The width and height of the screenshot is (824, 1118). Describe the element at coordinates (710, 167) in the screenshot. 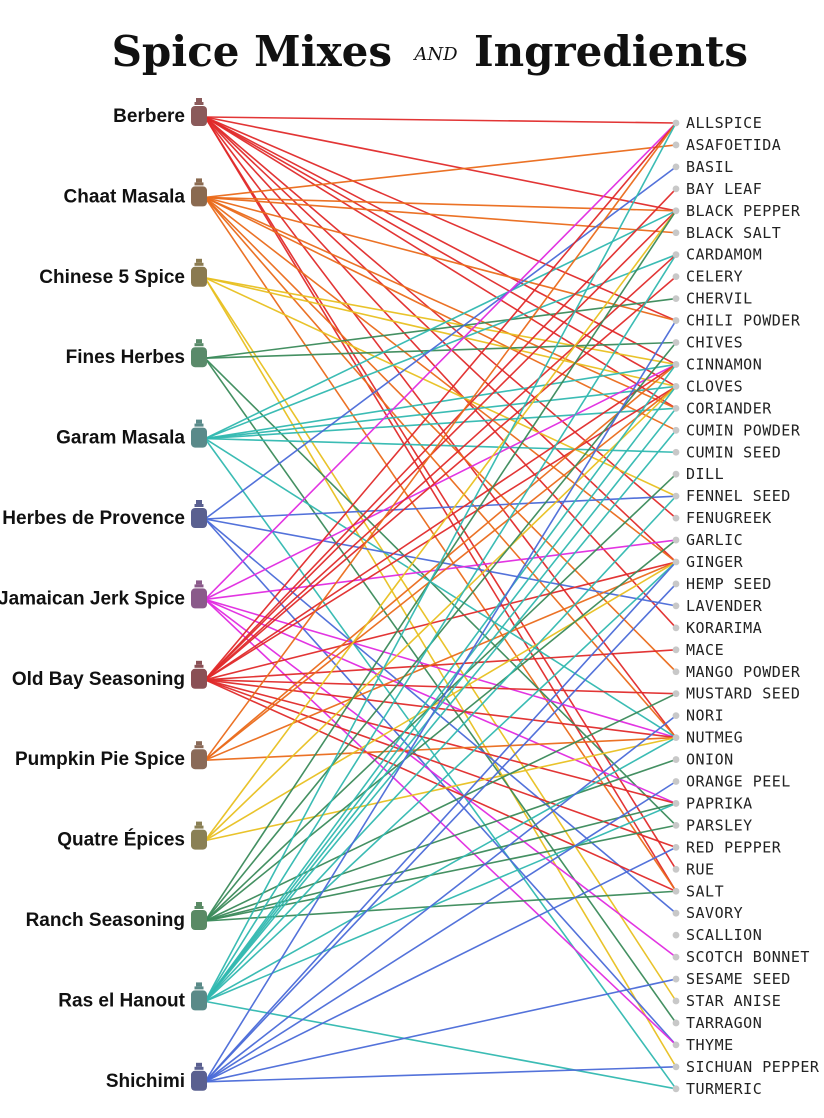

I see `ingredient-label: BASIL` at that location.